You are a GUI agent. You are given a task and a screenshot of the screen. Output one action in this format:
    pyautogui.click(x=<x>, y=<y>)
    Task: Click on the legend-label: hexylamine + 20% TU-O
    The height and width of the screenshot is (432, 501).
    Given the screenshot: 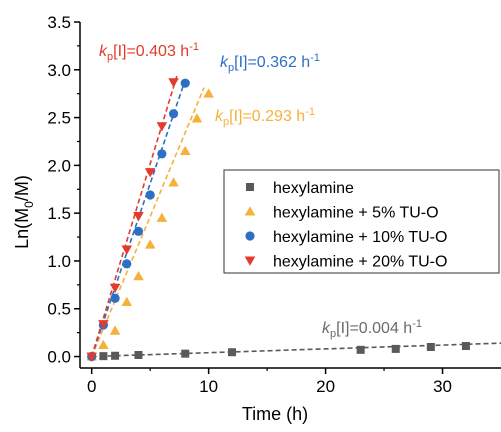 What is the action you would take?
    pyautogui.click(x=360, y=262)
    